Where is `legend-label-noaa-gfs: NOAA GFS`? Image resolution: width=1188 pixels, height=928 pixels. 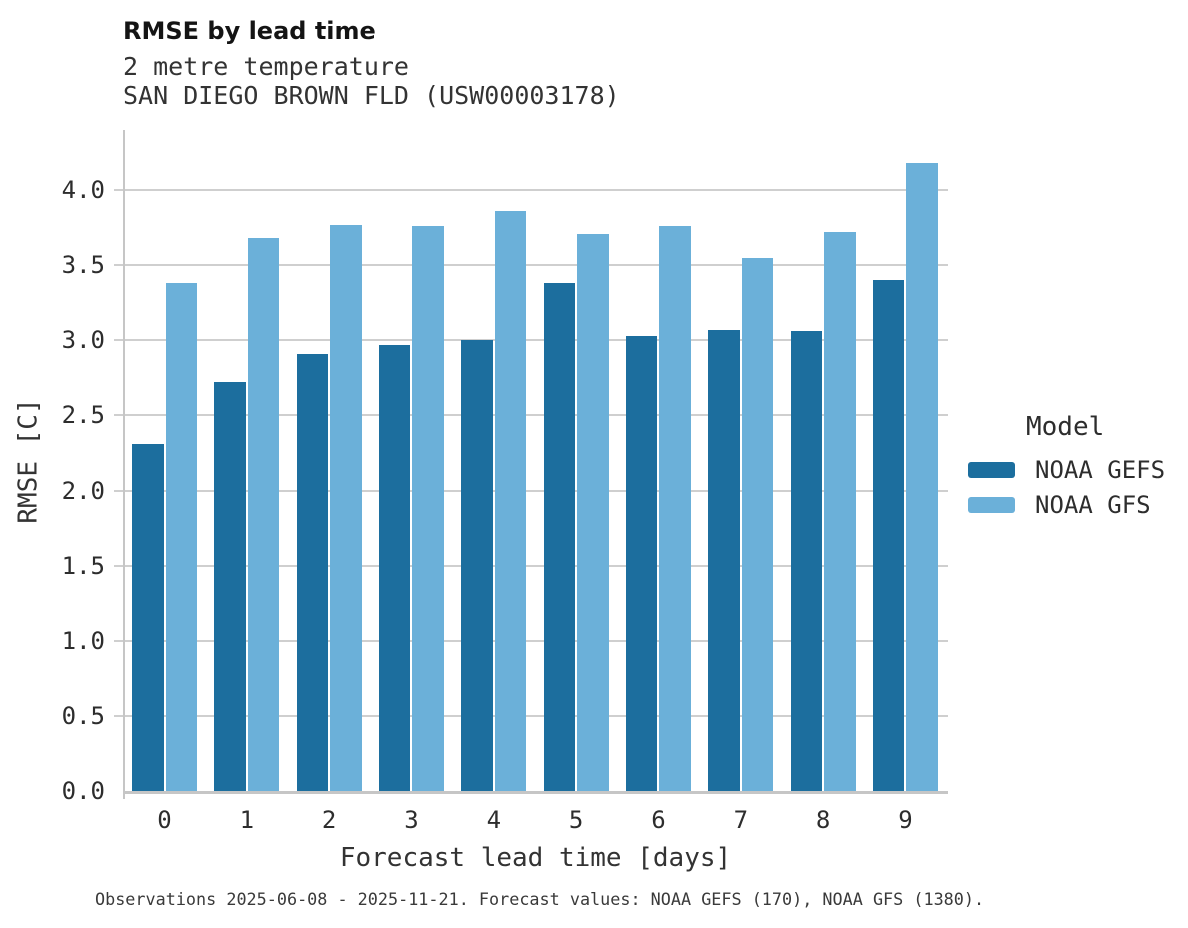 legend-label-noaa-gfs: NOAA GFS is located at coordinates (1093, 504).